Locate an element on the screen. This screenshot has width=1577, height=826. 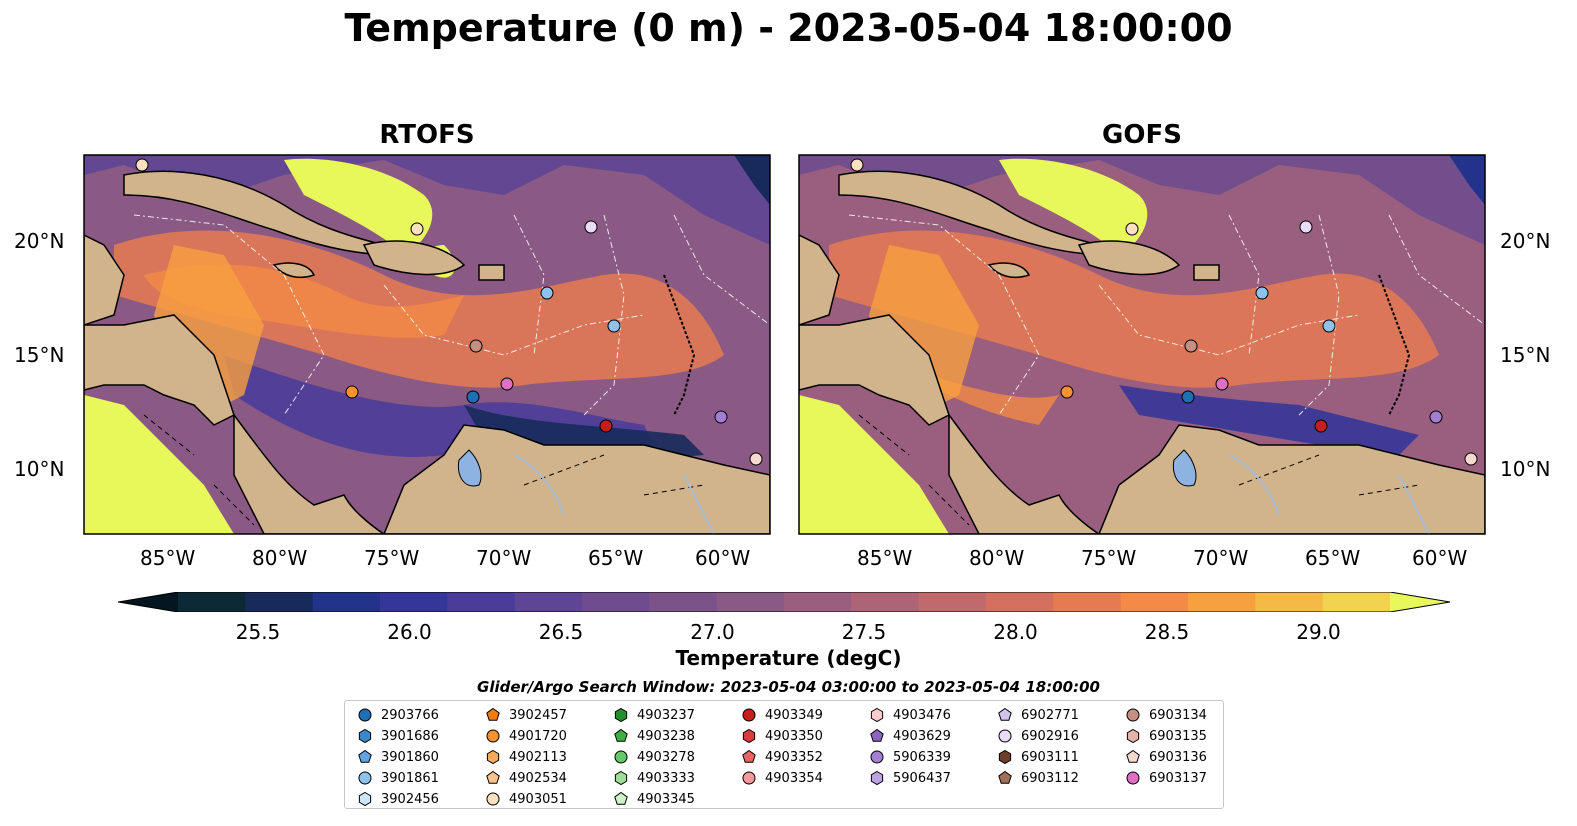
legend-item: 4903476 is located at coordinates (910, 715).